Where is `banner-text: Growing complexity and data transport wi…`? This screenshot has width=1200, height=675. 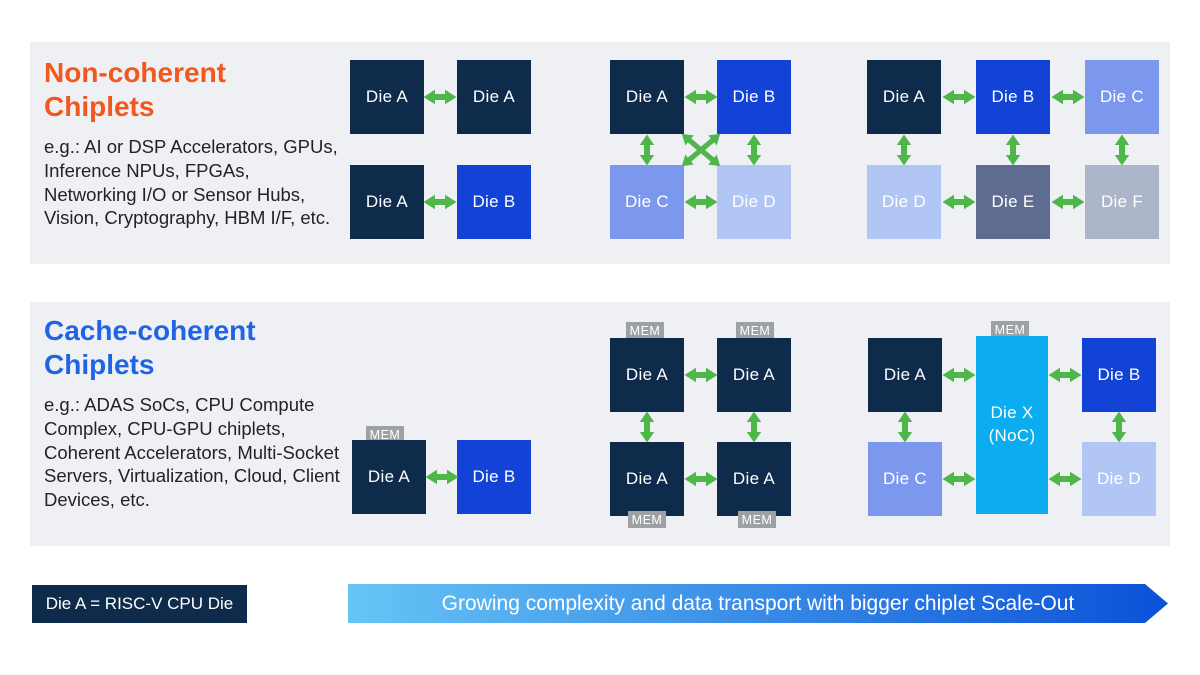 banner-text: Growing complexity and data transport wi… is located at coordinates (758, 603).